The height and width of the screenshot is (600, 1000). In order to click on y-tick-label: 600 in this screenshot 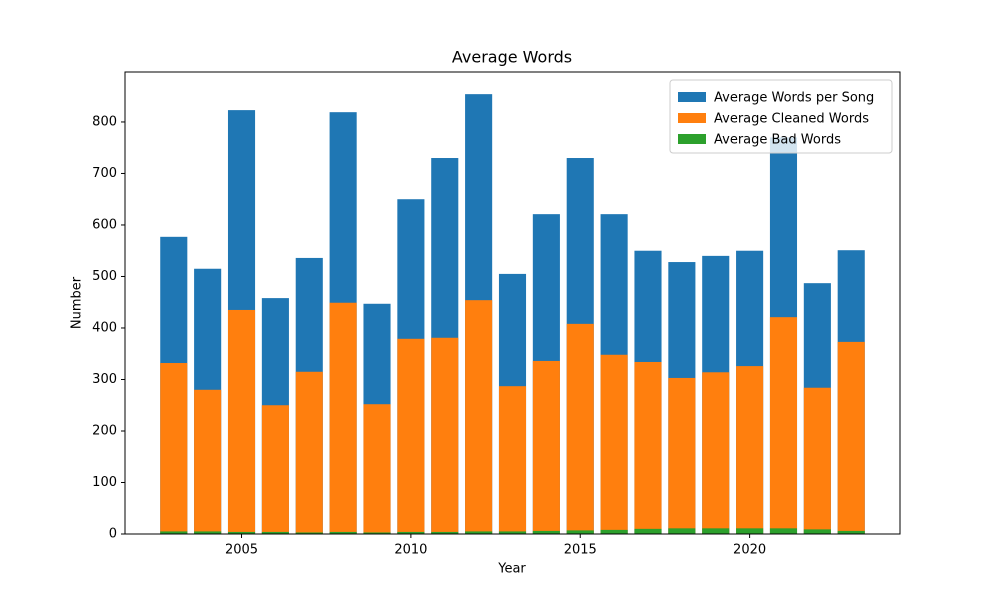, I will do `click(104, 224)`.